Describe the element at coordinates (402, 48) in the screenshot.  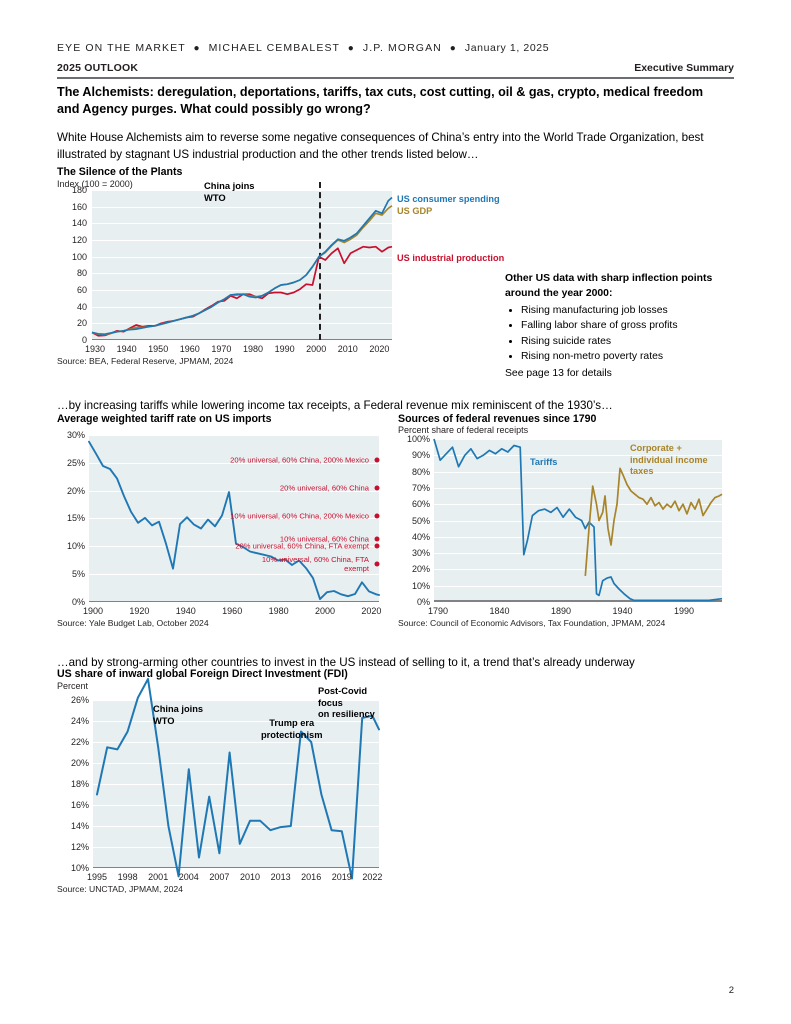
I see `kicker-firm: J.P. MORGAN` at that location.